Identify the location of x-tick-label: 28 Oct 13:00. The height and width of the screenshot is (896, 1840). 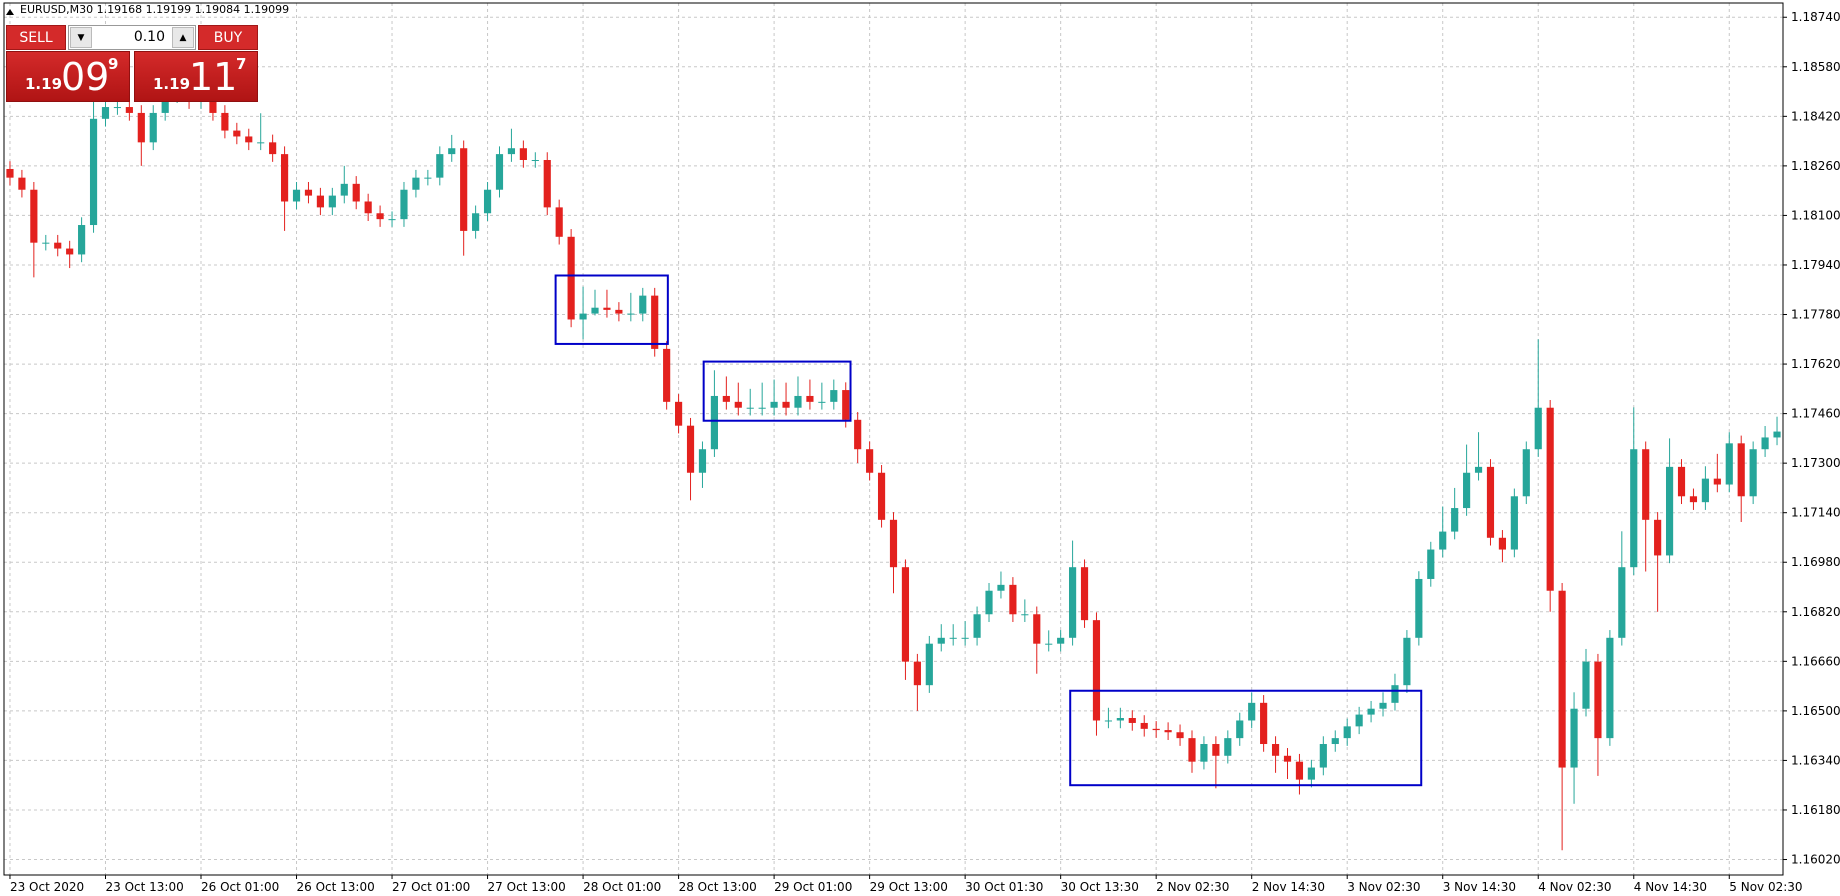
(718, 887).